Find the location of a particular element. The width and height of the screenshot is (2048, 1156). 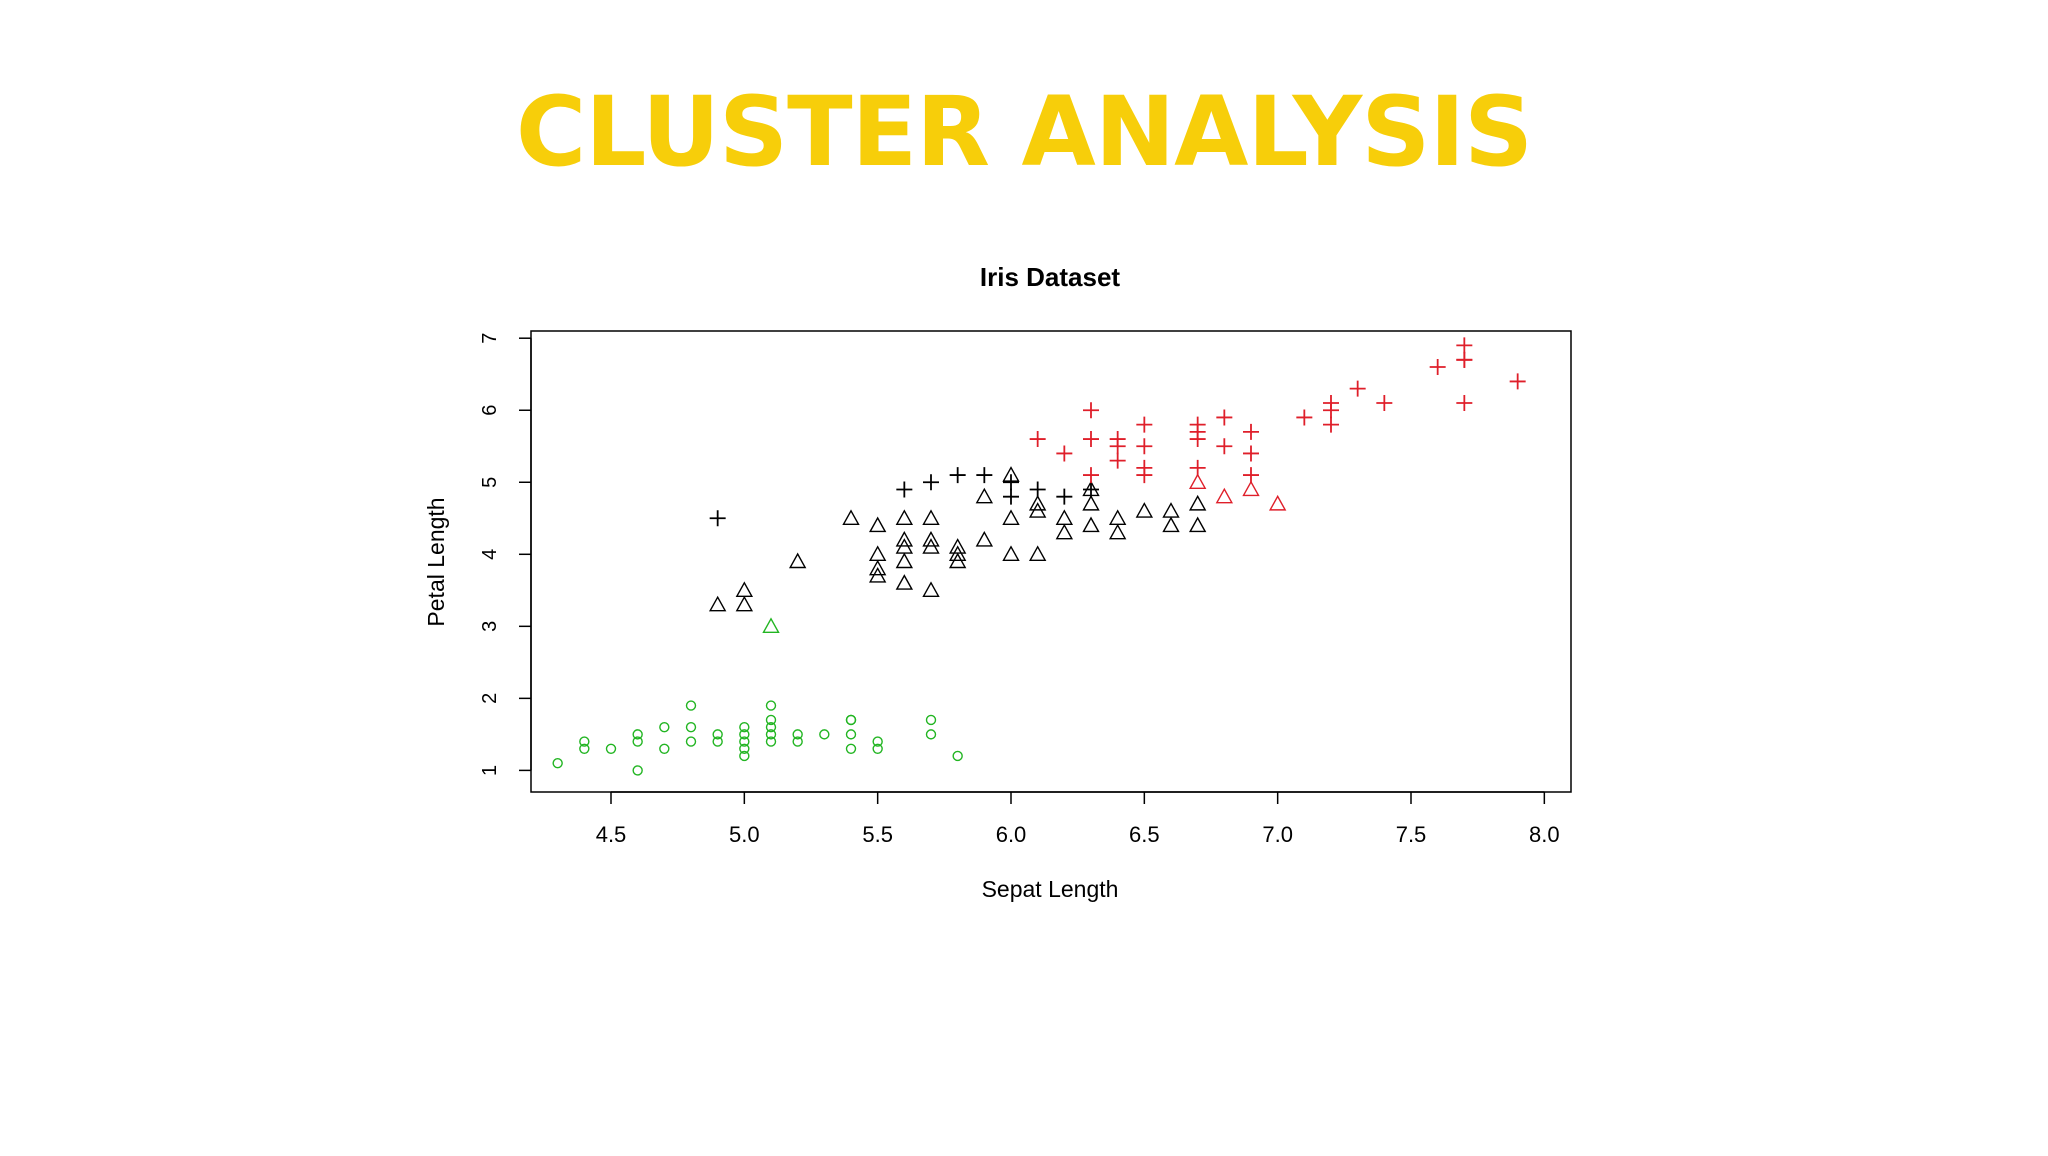

data-point-red-triangle is located at coordinates (1277, 502).